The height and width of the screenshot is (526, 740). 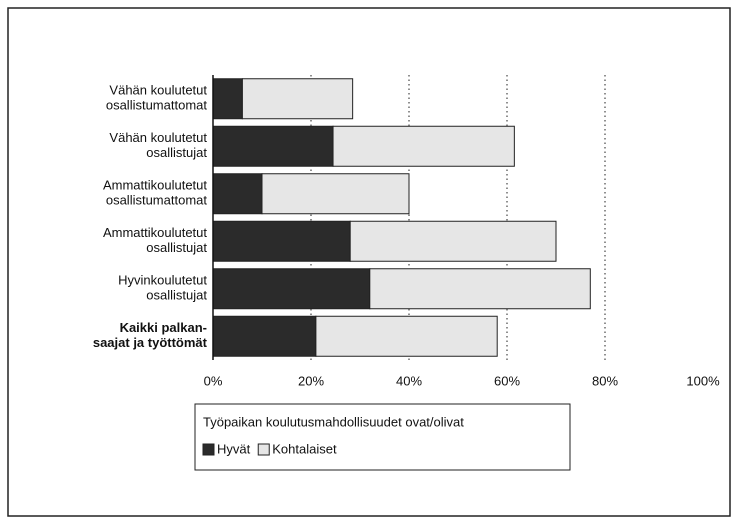 I want to click on y-tick-label: Kaikki palkan-saajat ja työttömät, so click(x=150, y=335).